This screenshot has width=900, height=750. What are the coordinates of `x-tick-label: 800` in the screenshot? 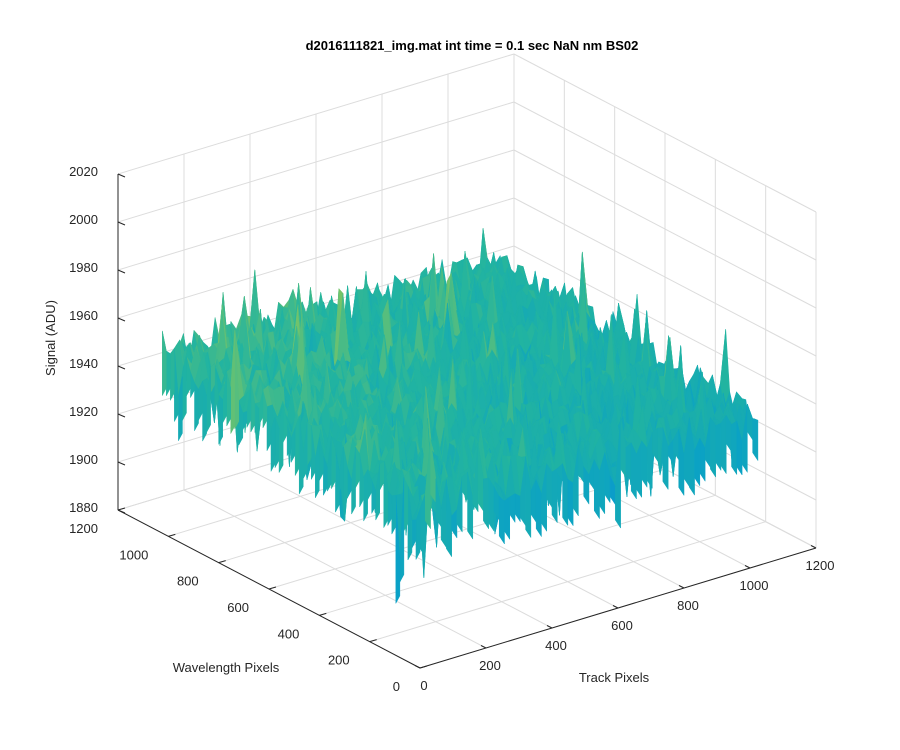 It's located at (688, 605).